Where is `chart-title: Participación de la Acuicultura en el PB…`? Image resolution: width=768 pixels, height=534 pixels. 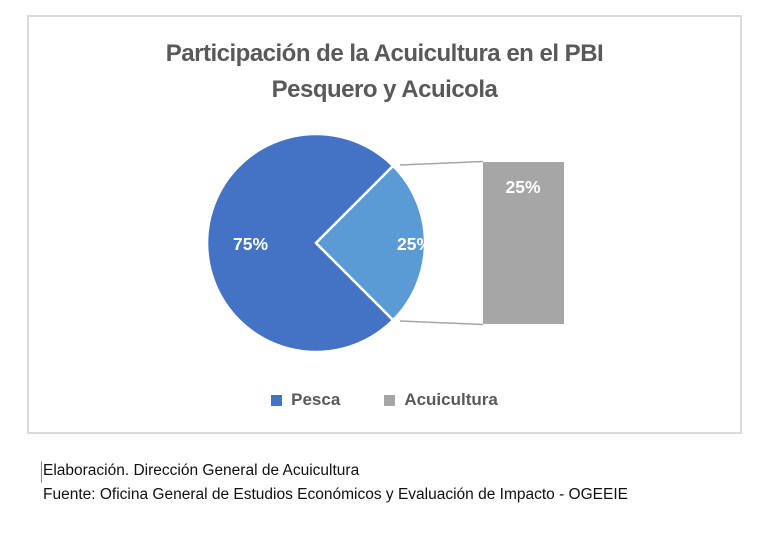
chart-title: Participación de la Acuicultura en el PB… is located at coordinates (384, 72).